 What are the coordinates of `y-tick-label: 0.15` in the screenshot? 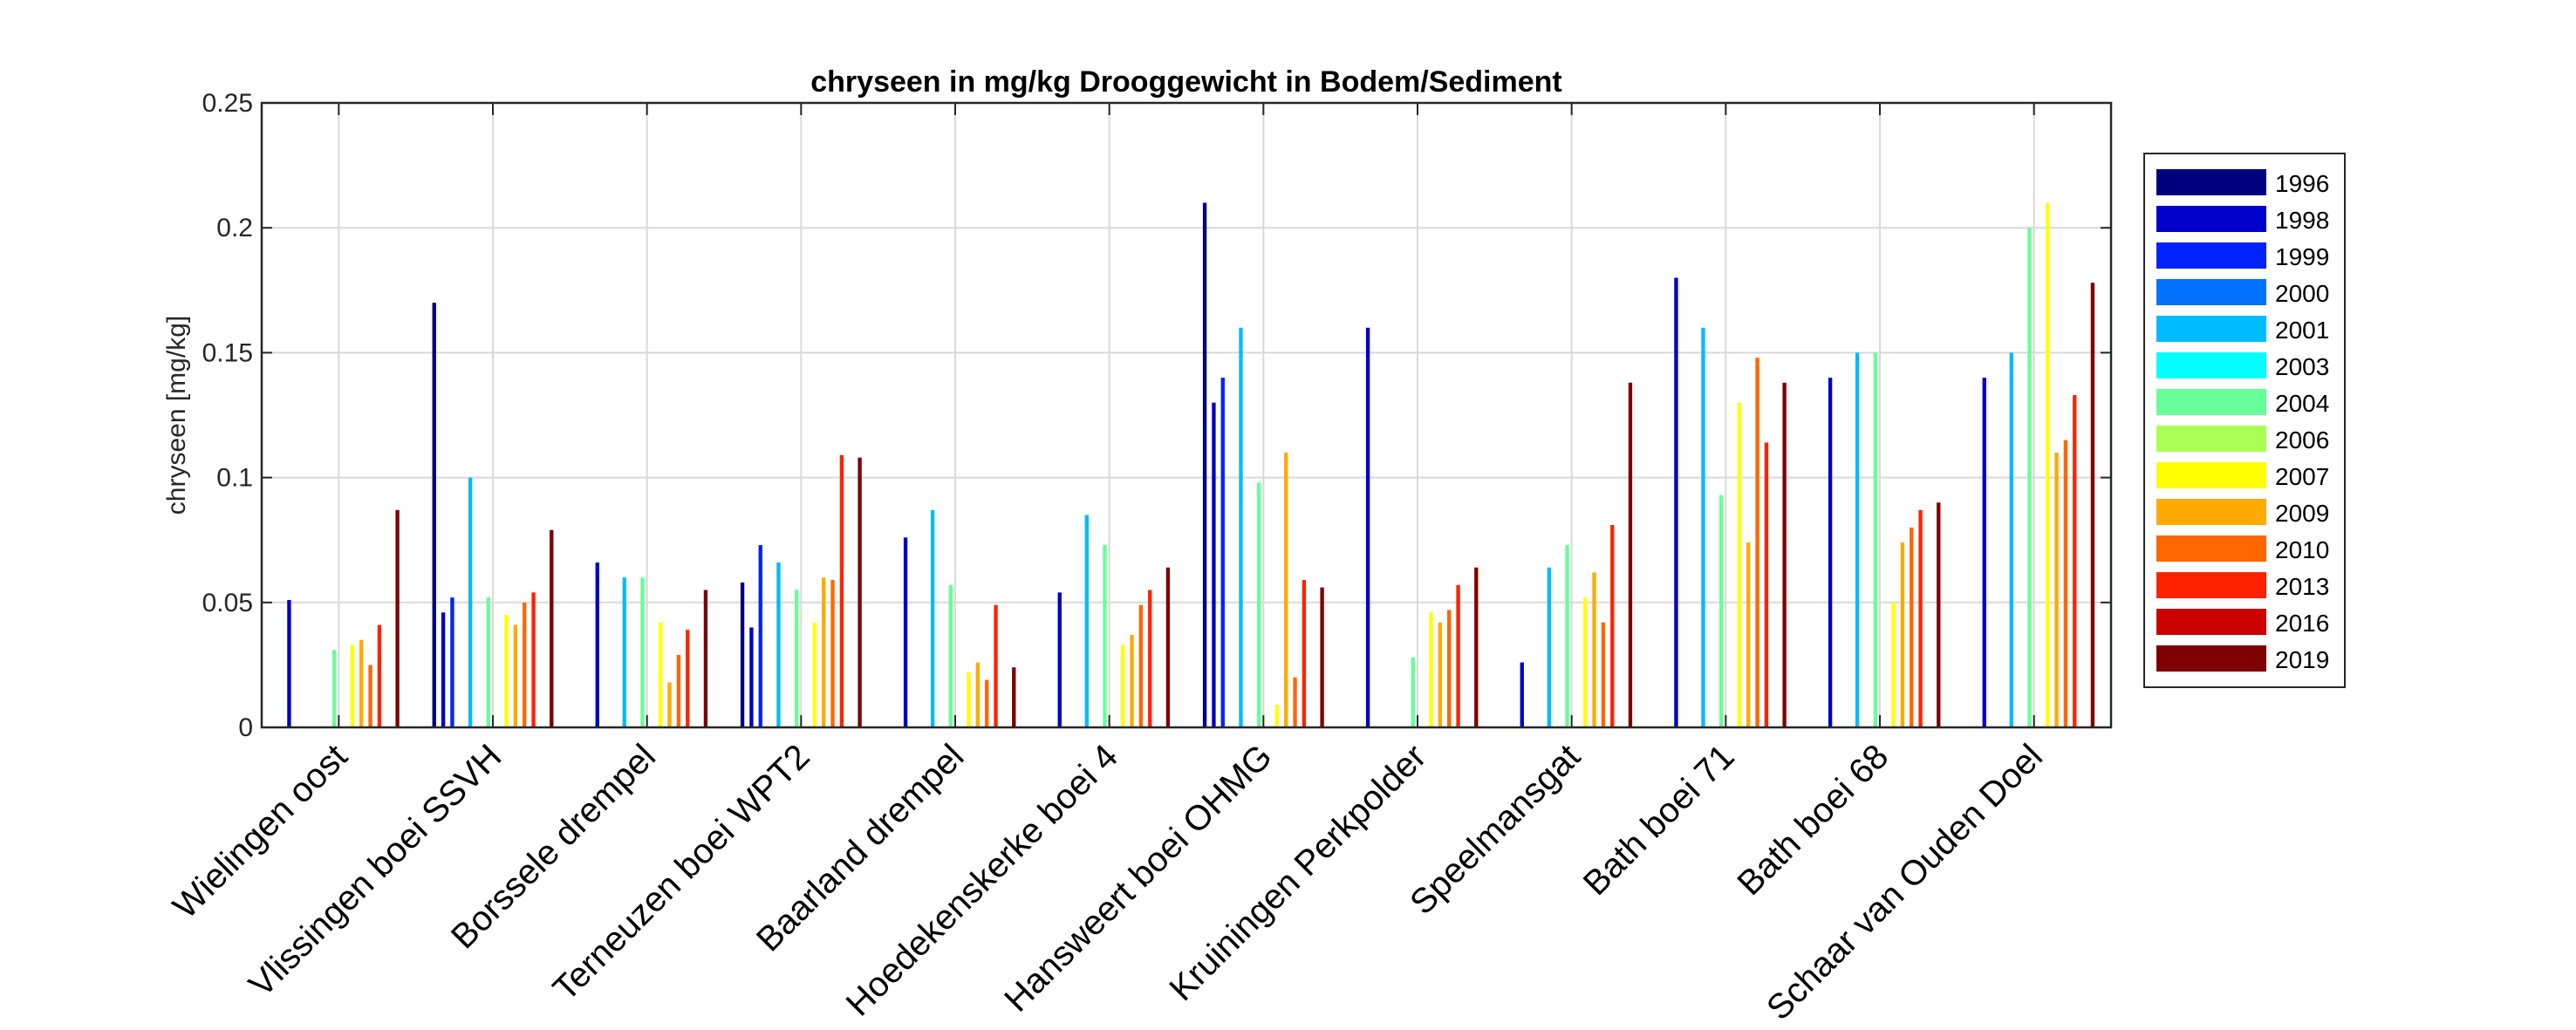 It's located at (227, 352).